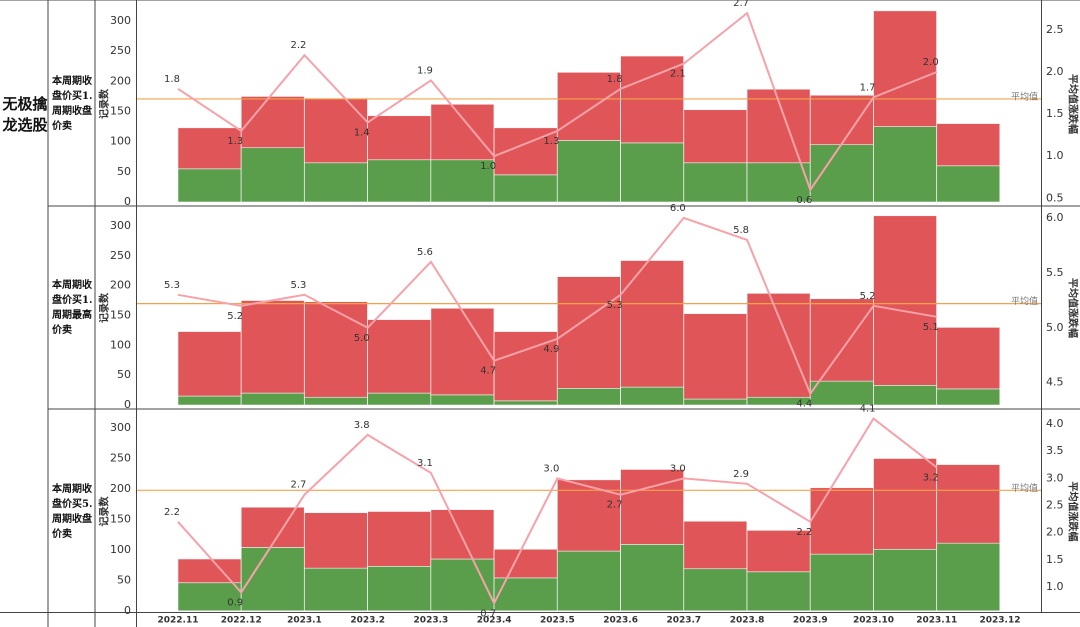  Describe the element at coordinates (362, 425) in the screenshot. I see `data-label: 3.8` at that location.